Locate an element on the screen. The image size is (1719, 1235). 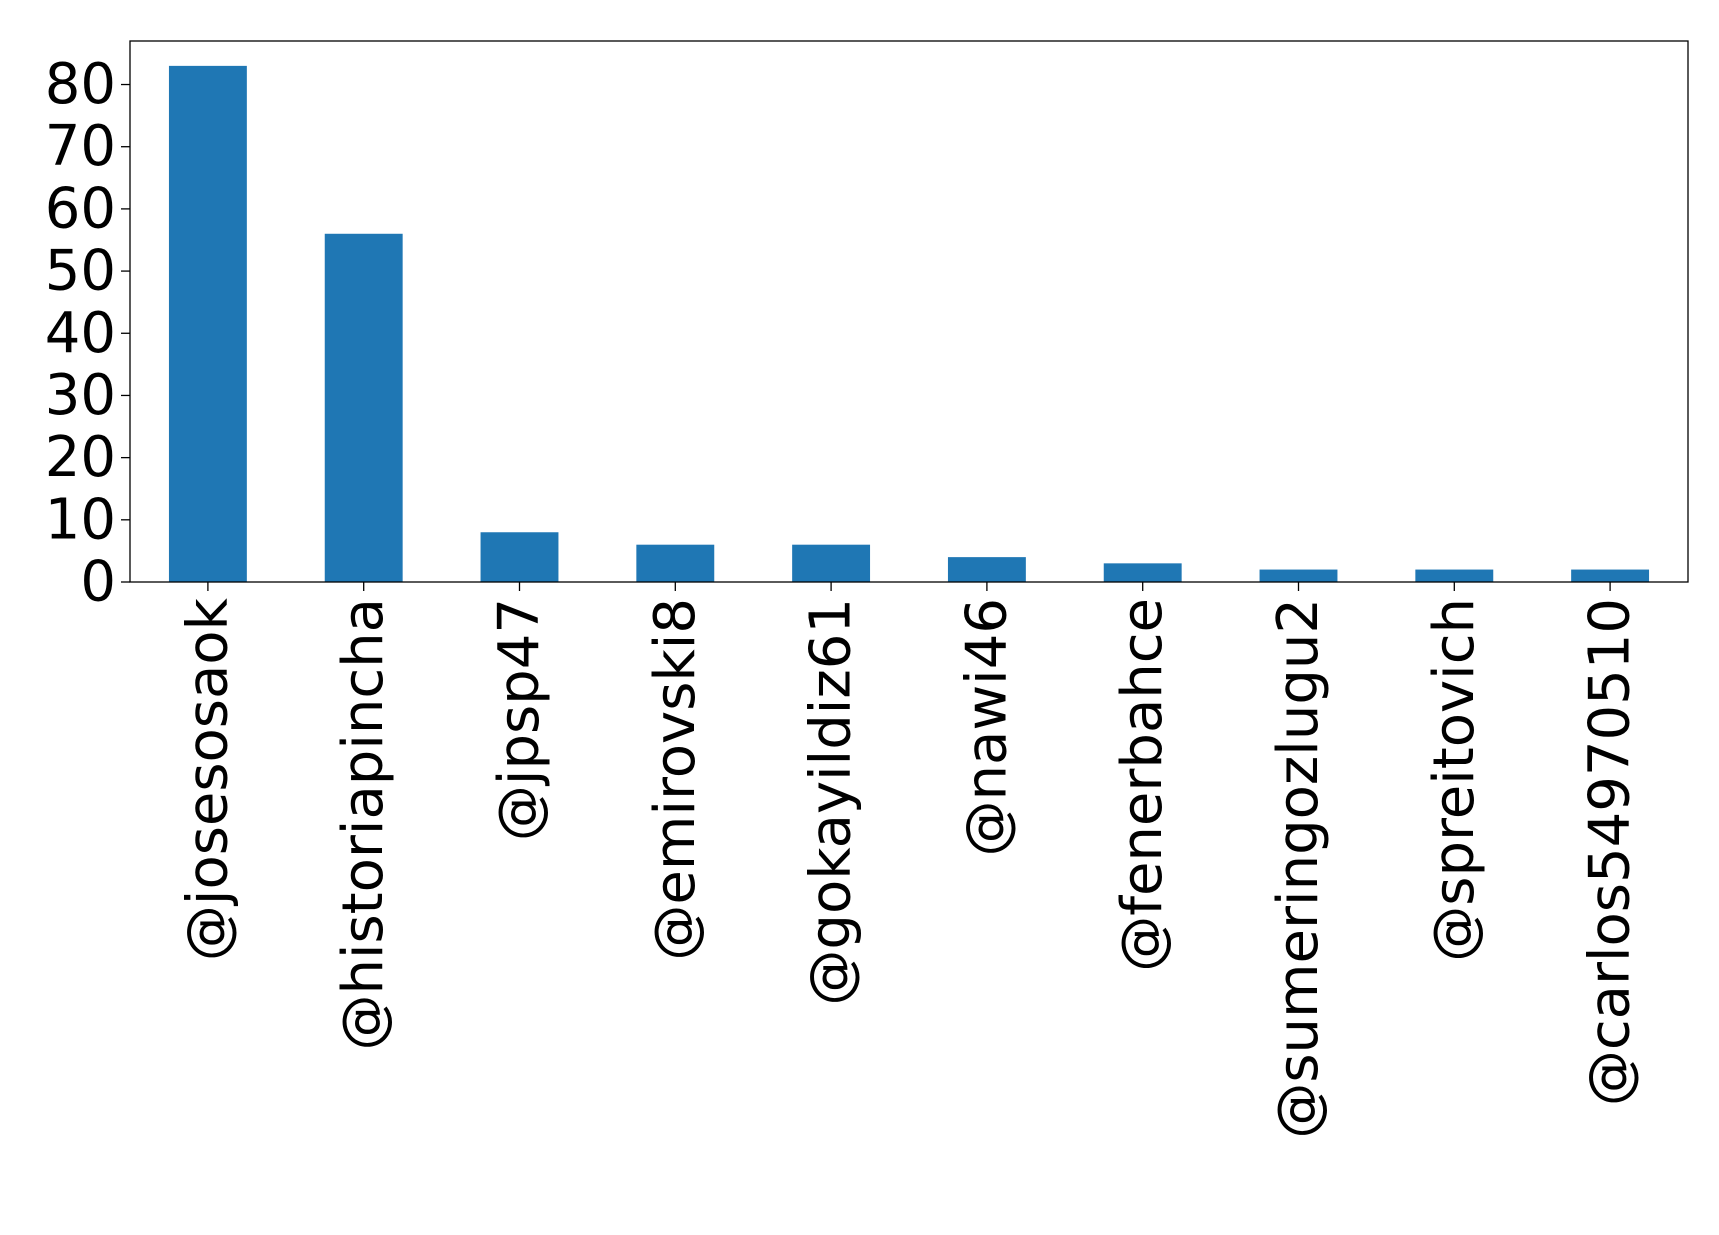
y-tick-label-8: 80 is located at coordinates (80, 84).